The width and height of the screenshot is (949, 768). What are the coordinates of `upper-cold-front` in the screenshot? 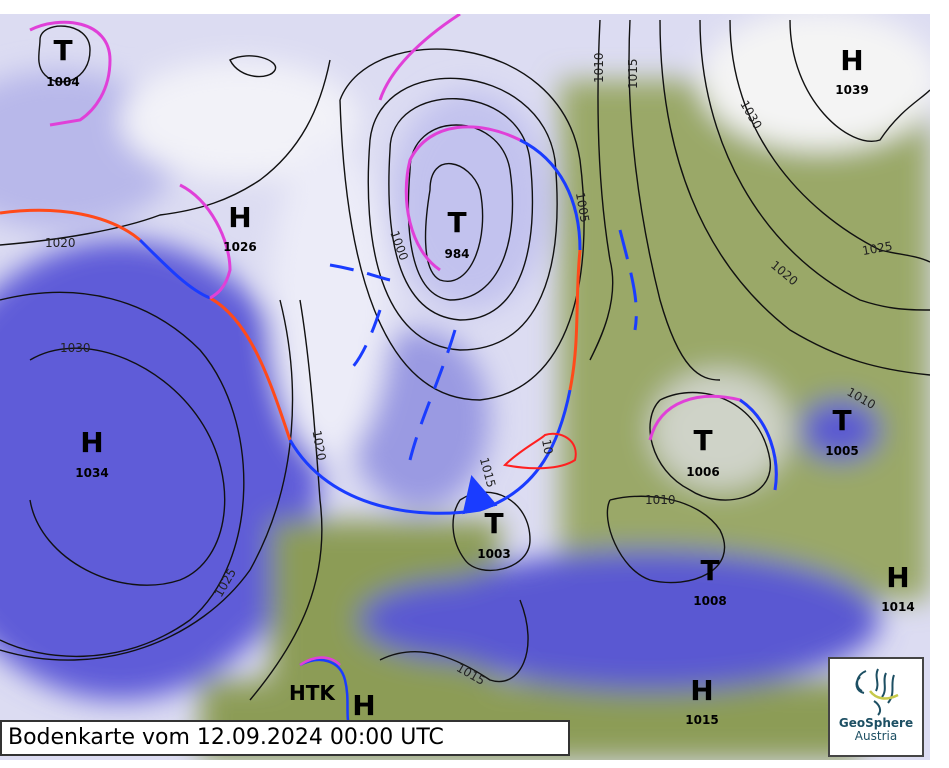 It's located at (393, 362).